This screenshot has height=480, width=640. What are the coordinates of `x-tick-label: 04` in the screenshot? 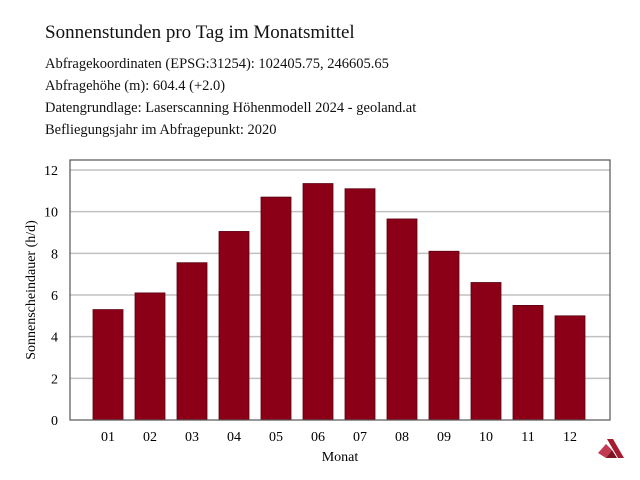 It's located at (234, 437).